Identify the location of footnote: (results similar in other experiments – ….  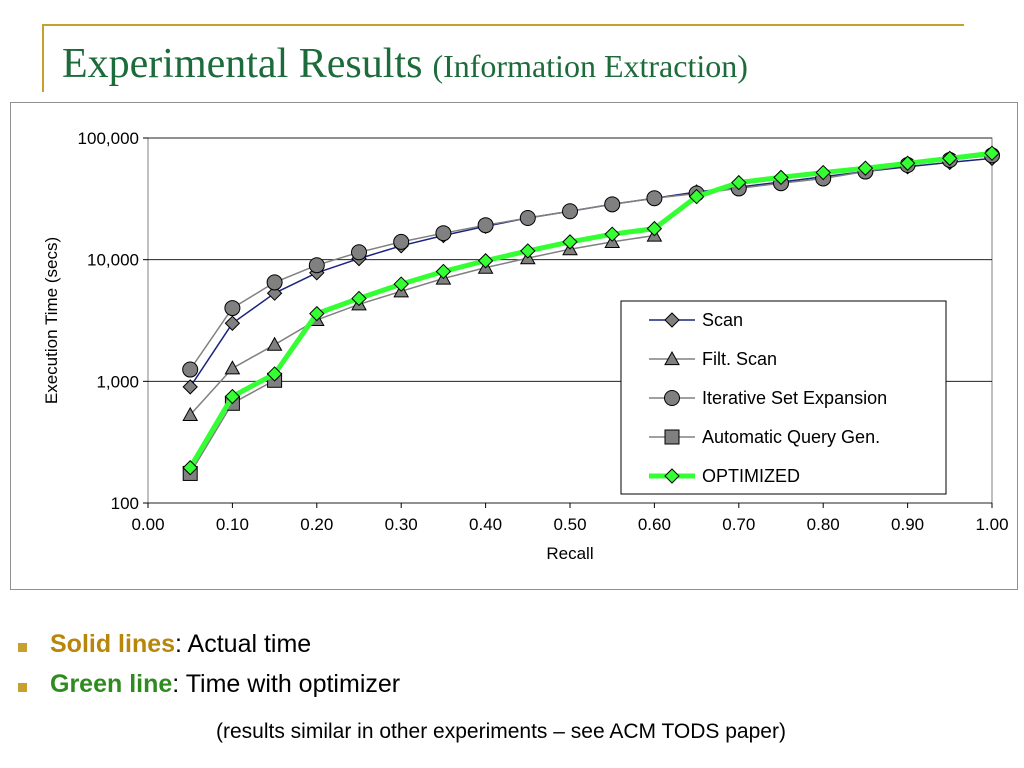
(501, 731).